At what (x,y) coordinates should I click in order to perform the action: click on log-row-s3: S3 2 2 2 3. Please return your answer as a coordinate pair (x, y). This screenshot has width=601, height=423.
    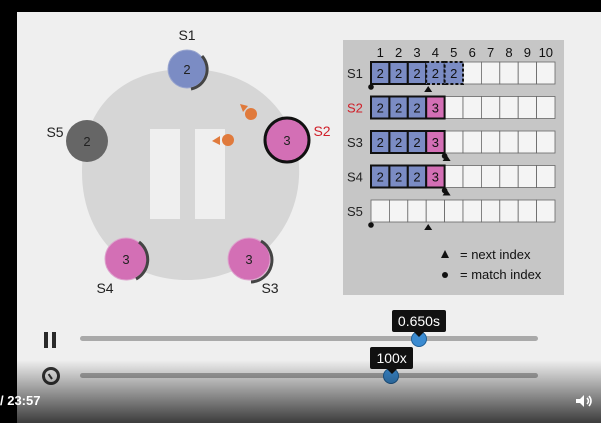
    Looking at the image, I should click on (451, 145).